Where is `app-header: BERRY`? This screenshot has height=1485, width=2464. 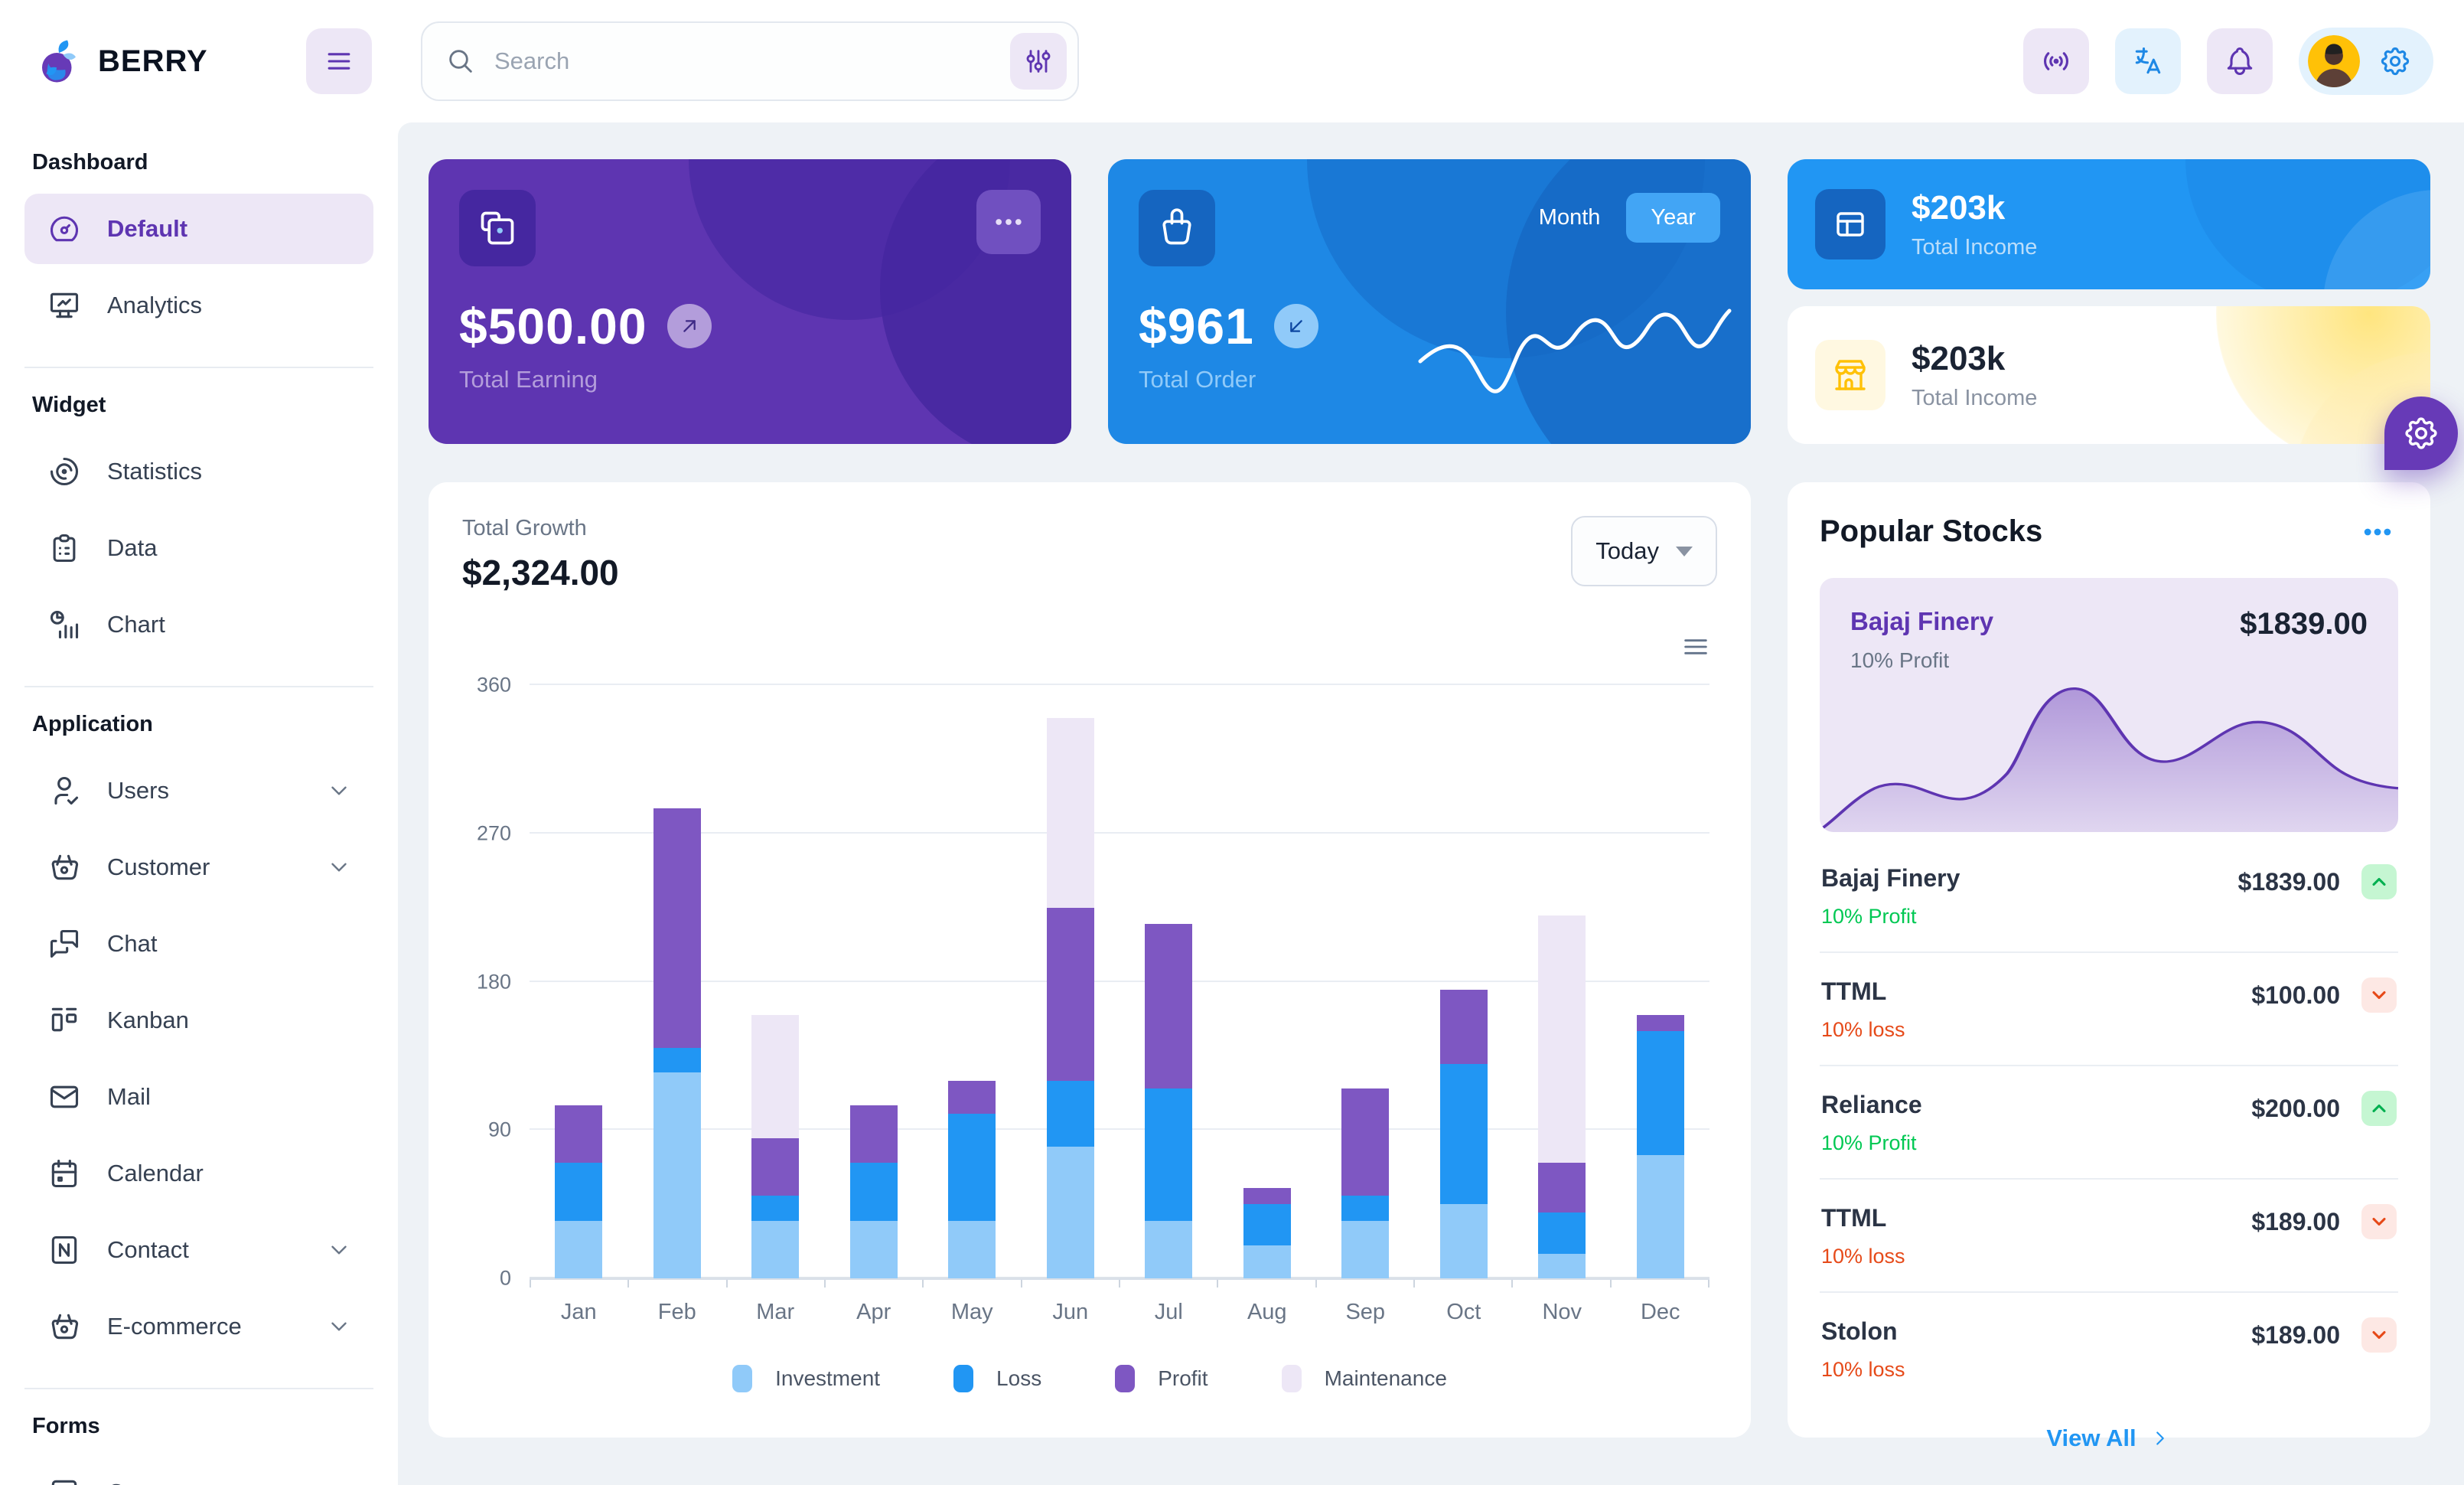 app-header: BERRY is located at coordinates (1232, 61).